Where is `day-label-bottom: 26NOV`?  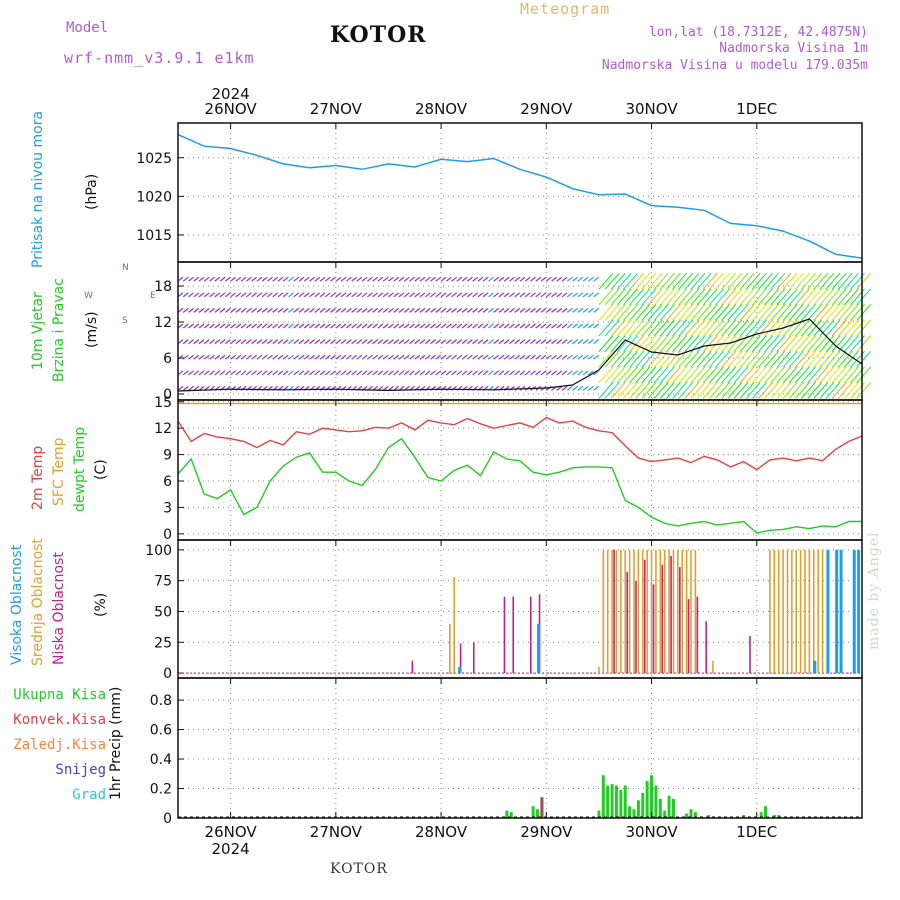 day-label-bottom: 26NOV is located at coordinates (231, 832).